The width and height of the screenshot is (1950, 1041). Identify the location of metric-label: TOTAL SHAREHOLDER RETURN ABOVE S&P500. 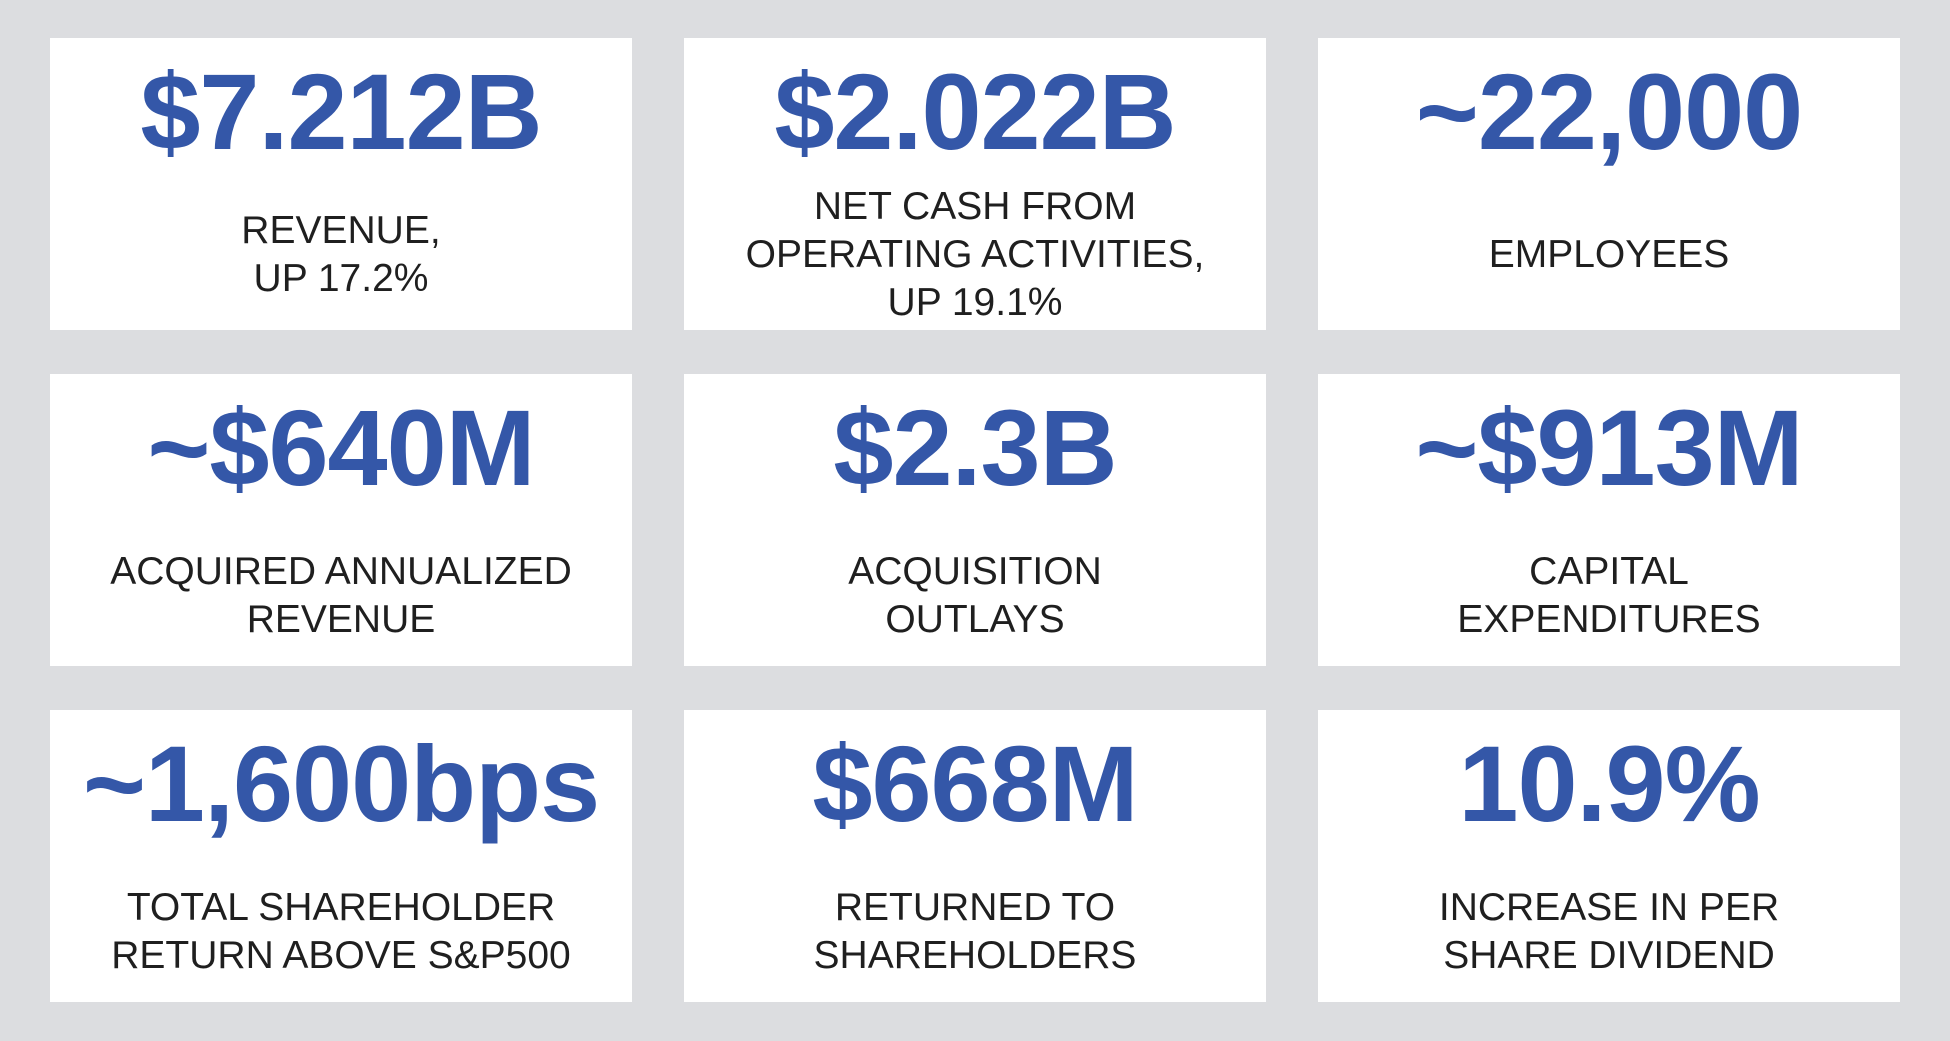
(341, 932).